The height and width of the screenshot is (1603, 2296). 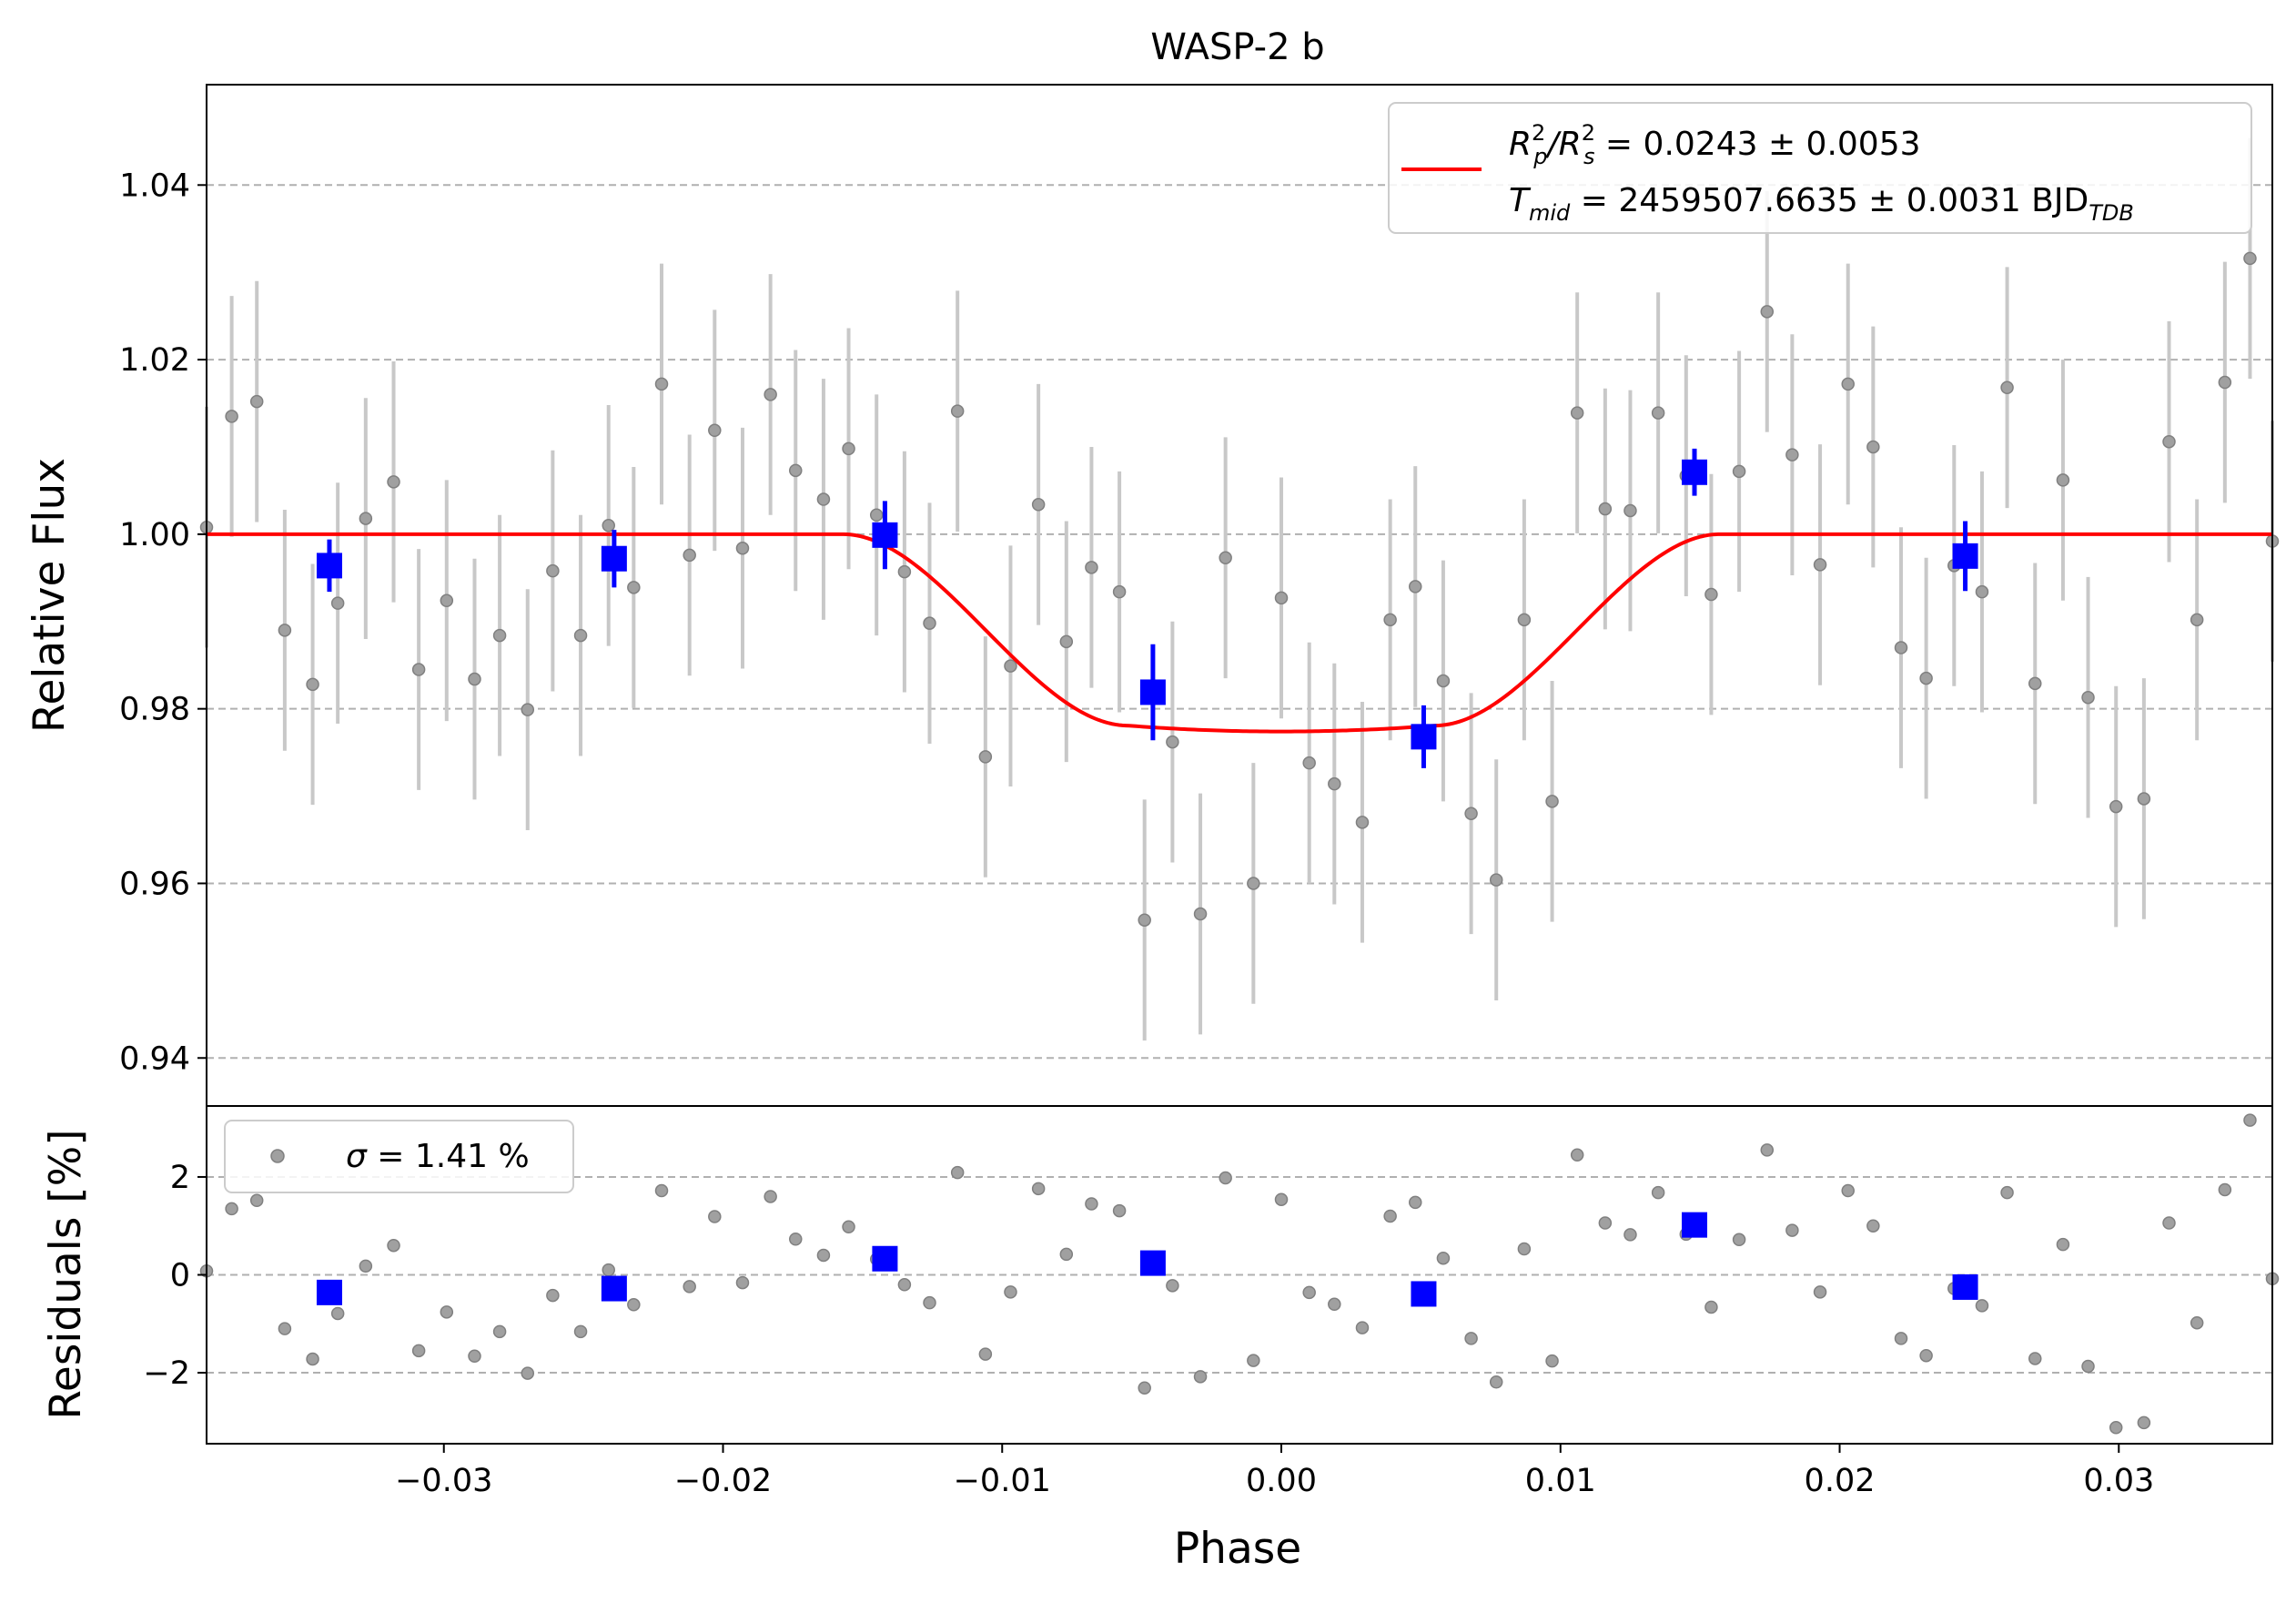 I want to click on flux-binned-points, so click(x=1147, y=608).